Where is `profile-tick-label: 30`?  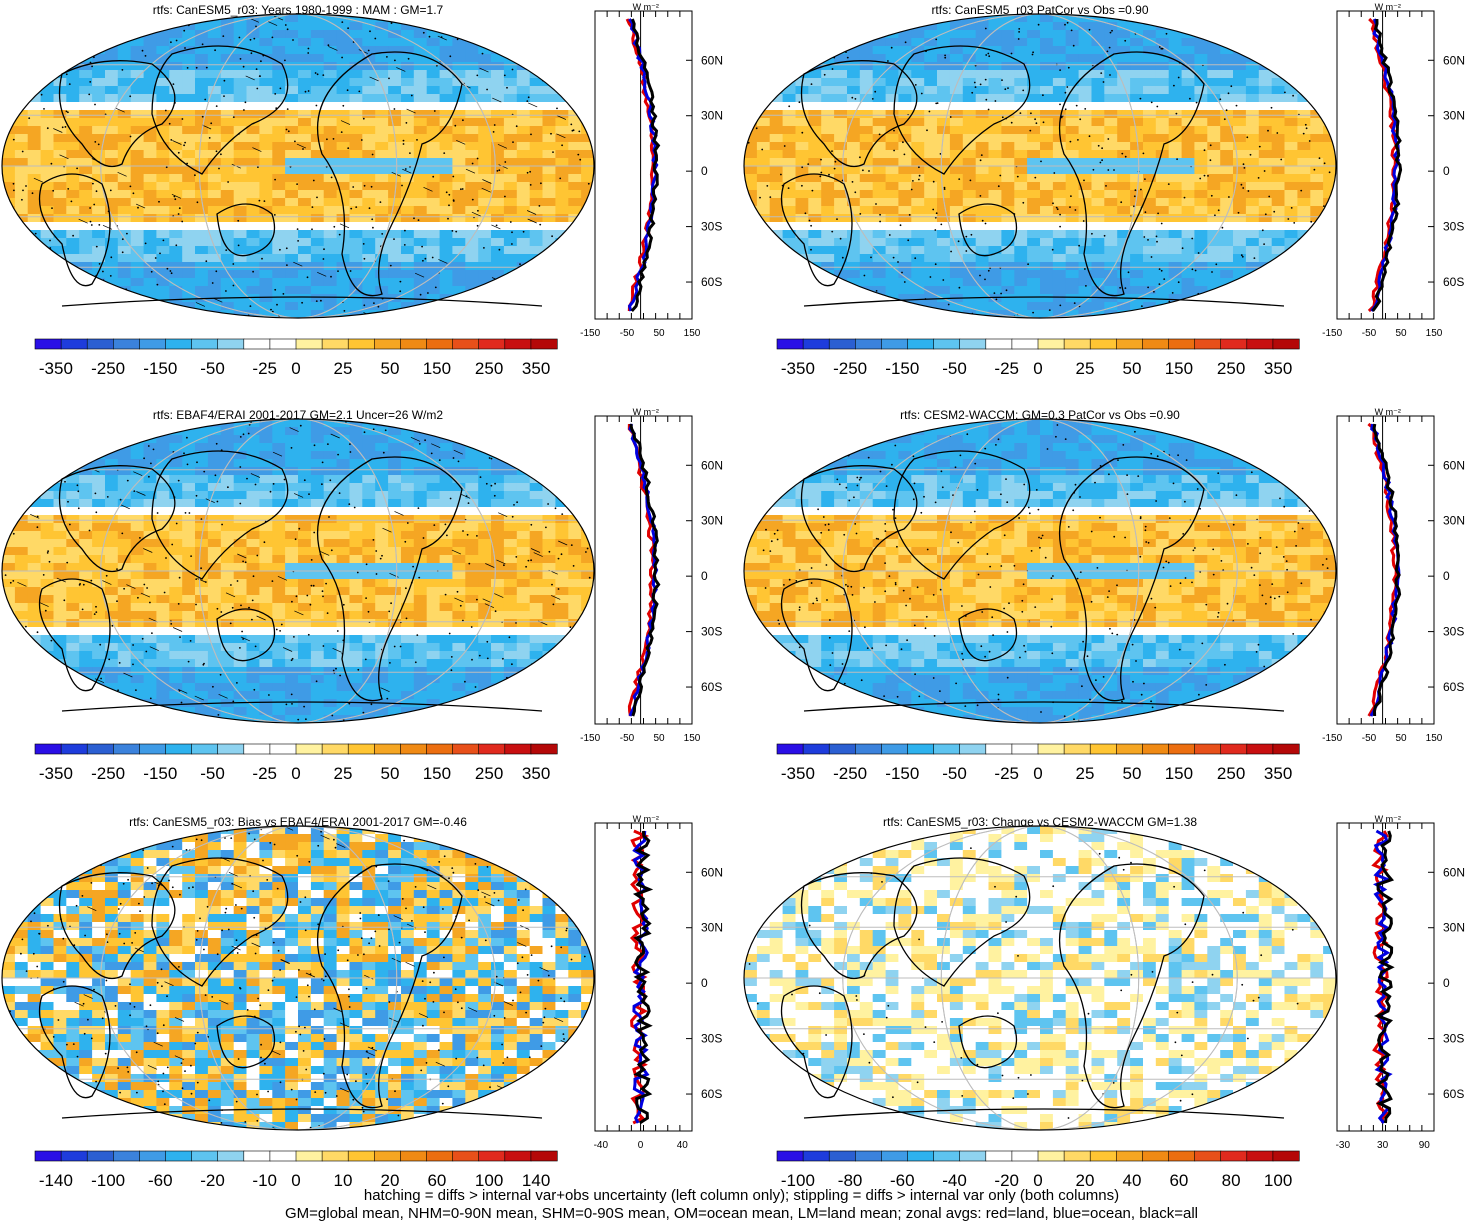
profile-tick-label: 30 is located at coordinates (1383, 1145).